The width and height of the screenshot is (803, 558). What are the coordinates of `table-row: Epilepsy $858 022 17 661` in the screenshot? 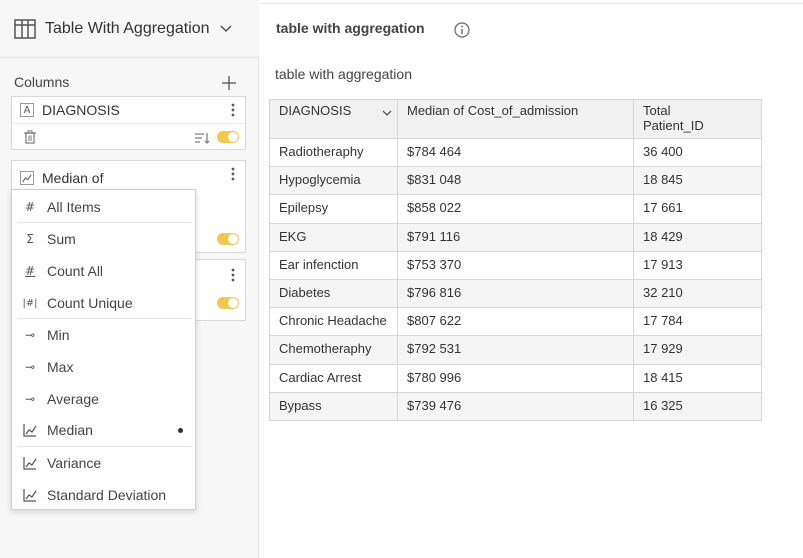 It's located at (515, 209).